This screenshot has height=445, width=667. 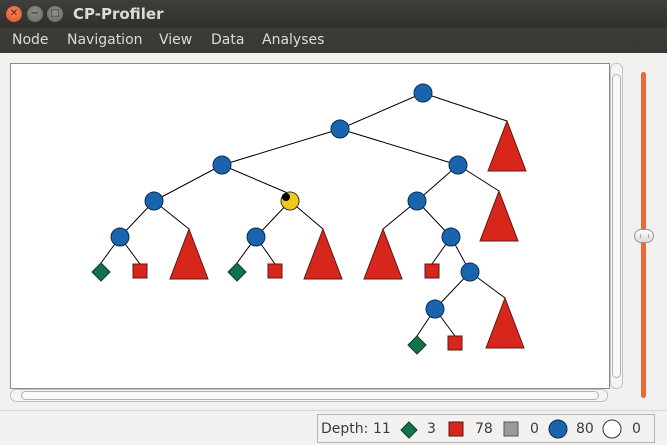 I want to click on horizontal-scrollbar-thumb, so click(x=310, y=395).